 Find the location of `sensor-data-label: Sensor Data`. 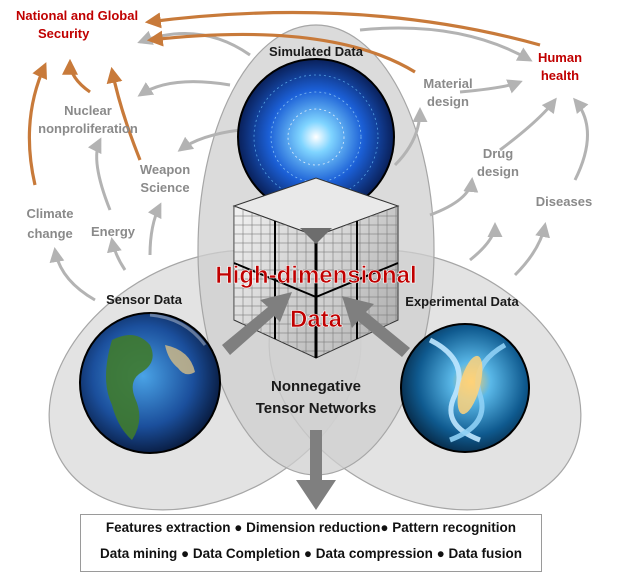

sensor-data-label: Sensor Data is located at coordinates (144, 299).